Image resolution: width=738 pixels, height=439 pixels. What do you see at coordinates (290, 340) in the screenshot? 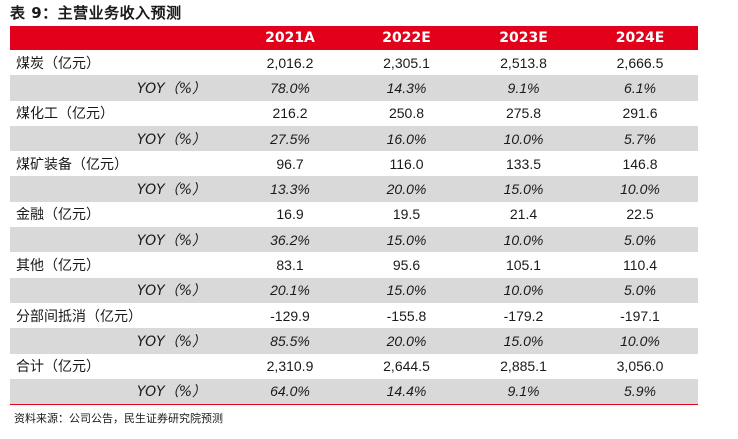
I see `value-cell: 85.5%` at bounding box center [290, 340].